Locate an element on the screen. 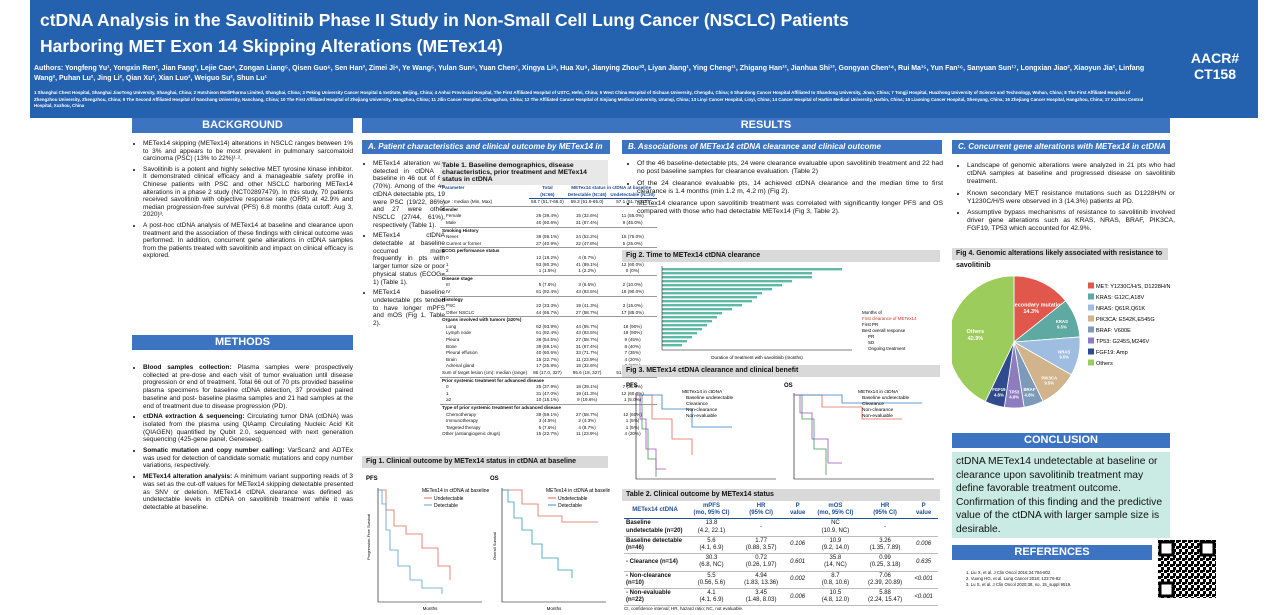 The width and height of the screenshot is (1272, 615). row: Organs involved with tumors (≥20%) is located at coordinates (548, 320).